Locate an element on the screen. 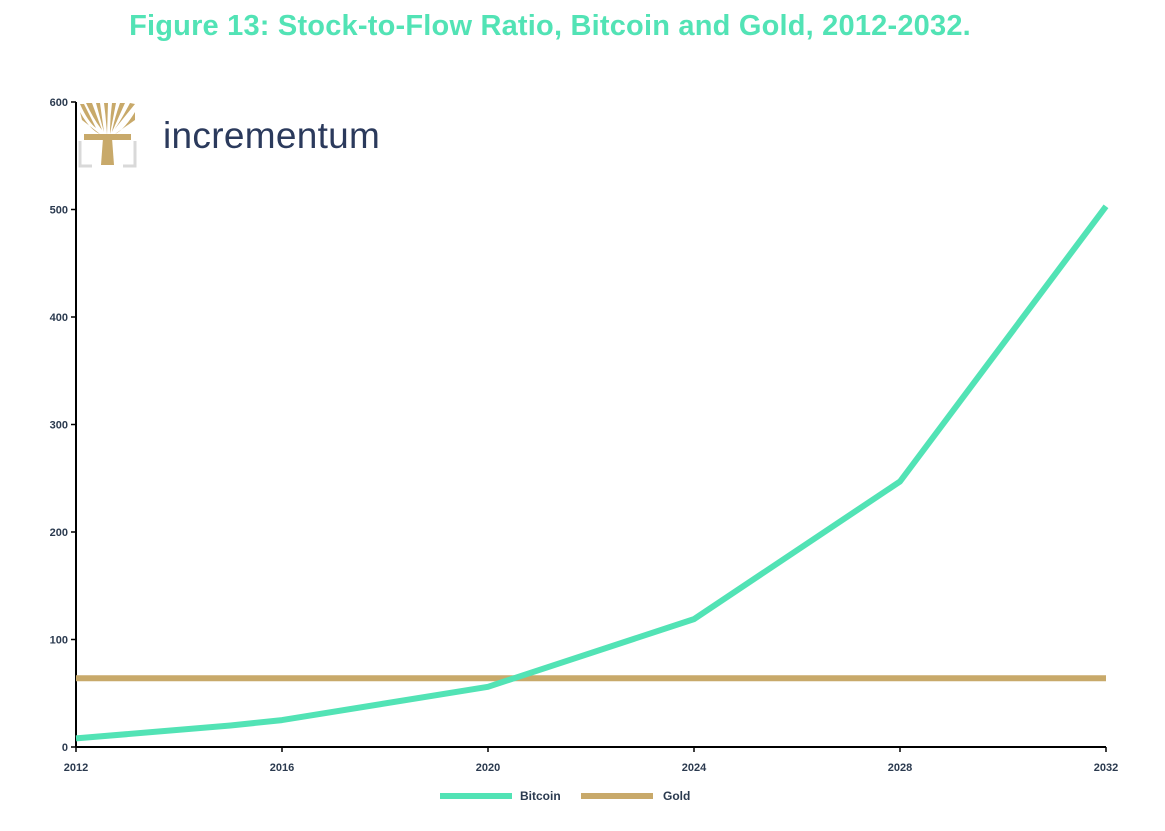 The height and width of the screenshot is (831, 1165). y-tick-label: 600 is located at coordinates (59, 103).